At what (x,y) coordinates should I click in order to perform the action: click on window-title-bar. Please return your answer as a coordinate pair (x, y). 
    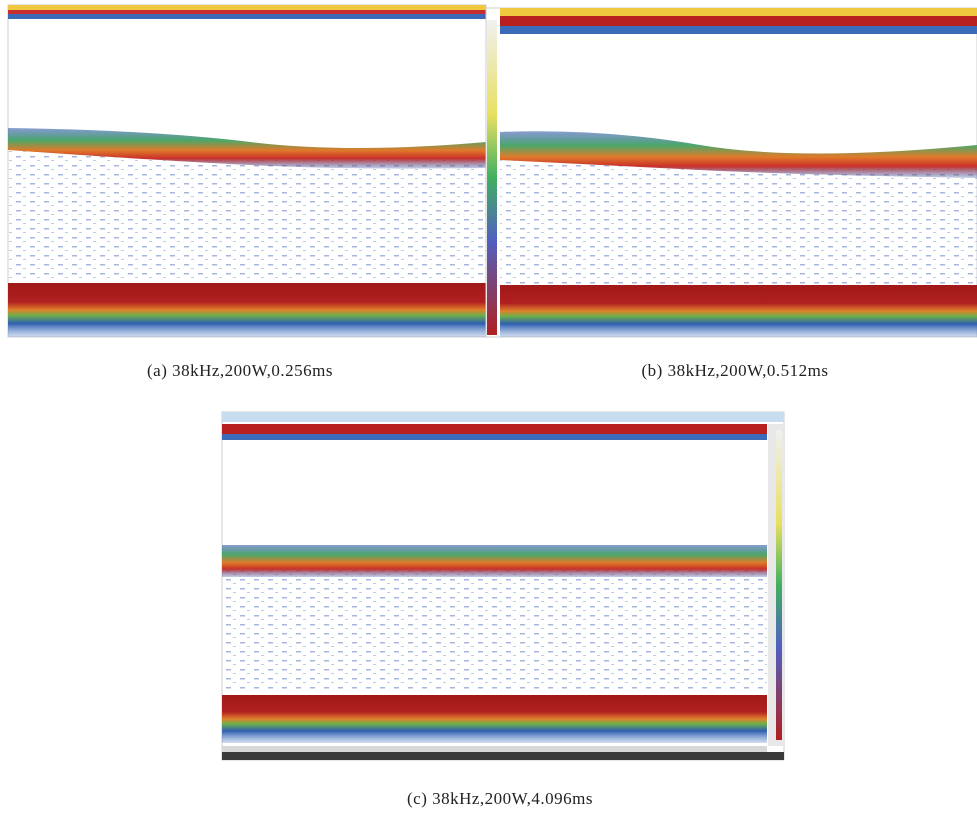
    Looking at the image, I should click on (503, 417).